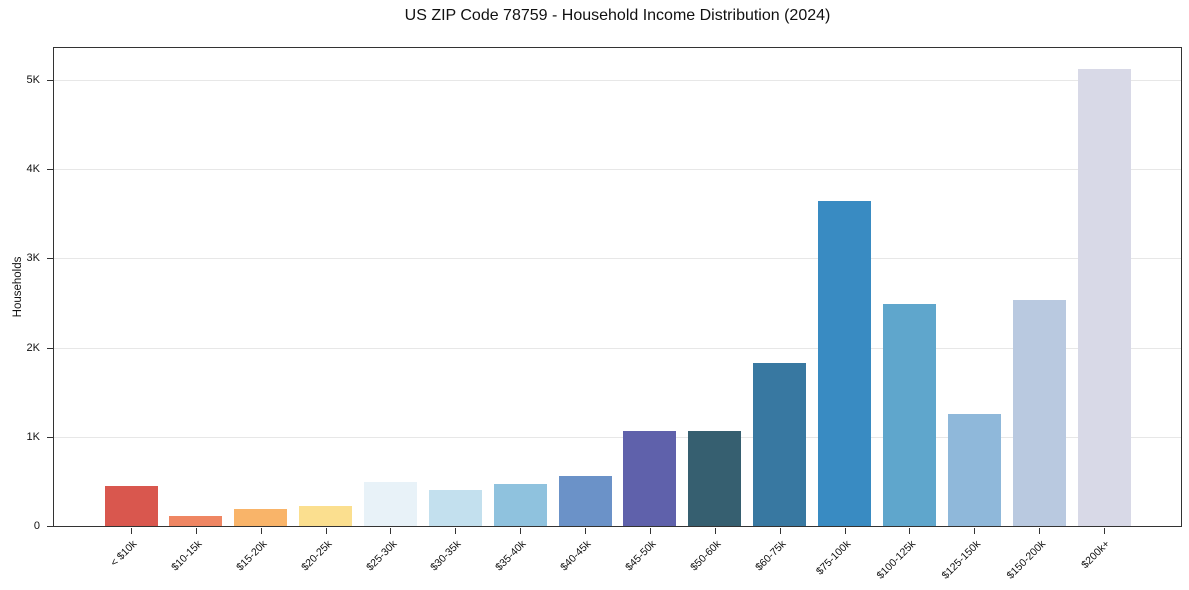  I want to click on x-tick-label: $125-150k, so click(961, 560).